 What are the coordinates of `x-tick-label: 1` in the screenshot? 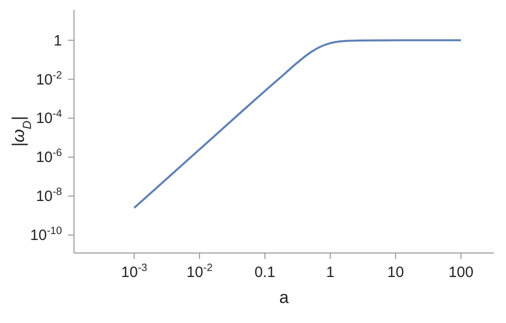 It's located at (330, 272).